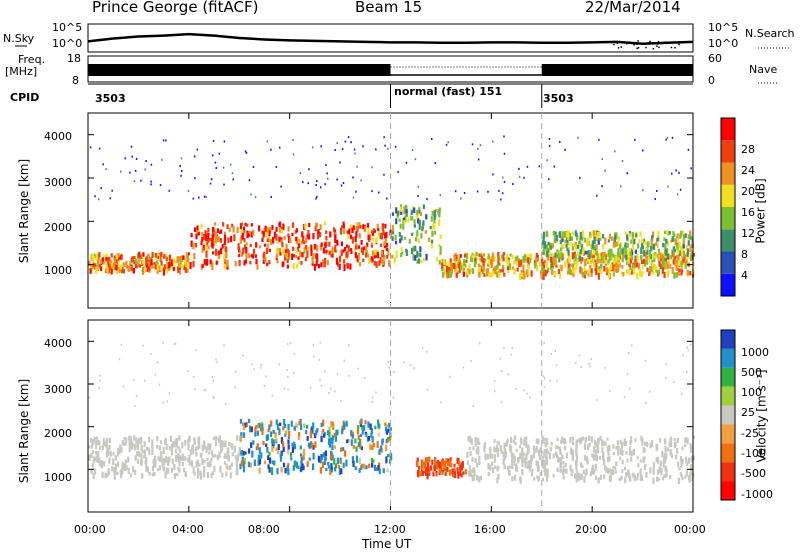 This screenshot has height=554, width=800. Describe the element at coordinates (744, 275) in the screenshot. I see `power-cb-tick-4: 4` at that location.